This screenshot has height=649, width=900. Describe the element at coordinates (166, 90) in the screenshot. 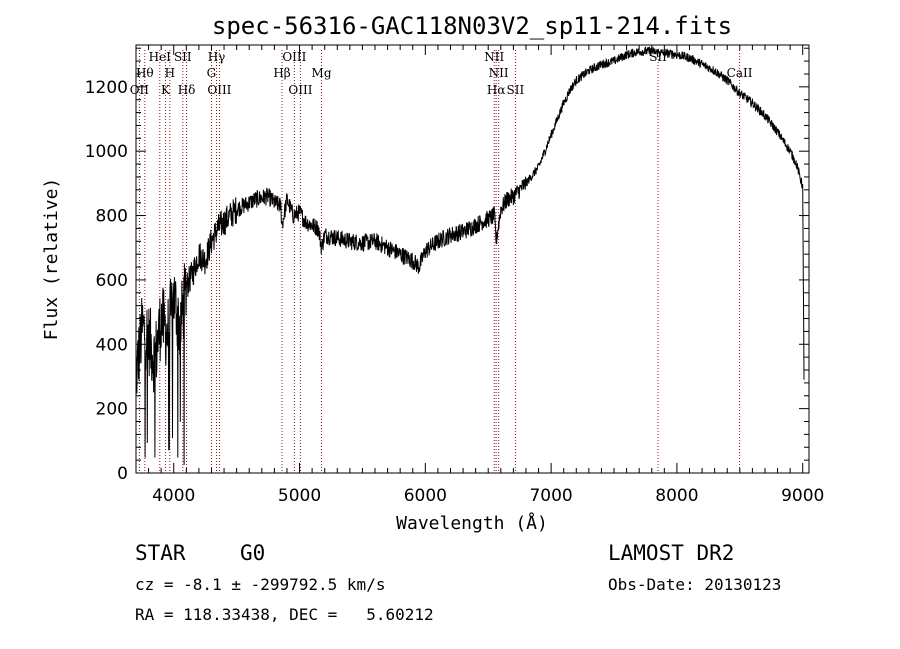

I see `line-label-3: K` at that location.